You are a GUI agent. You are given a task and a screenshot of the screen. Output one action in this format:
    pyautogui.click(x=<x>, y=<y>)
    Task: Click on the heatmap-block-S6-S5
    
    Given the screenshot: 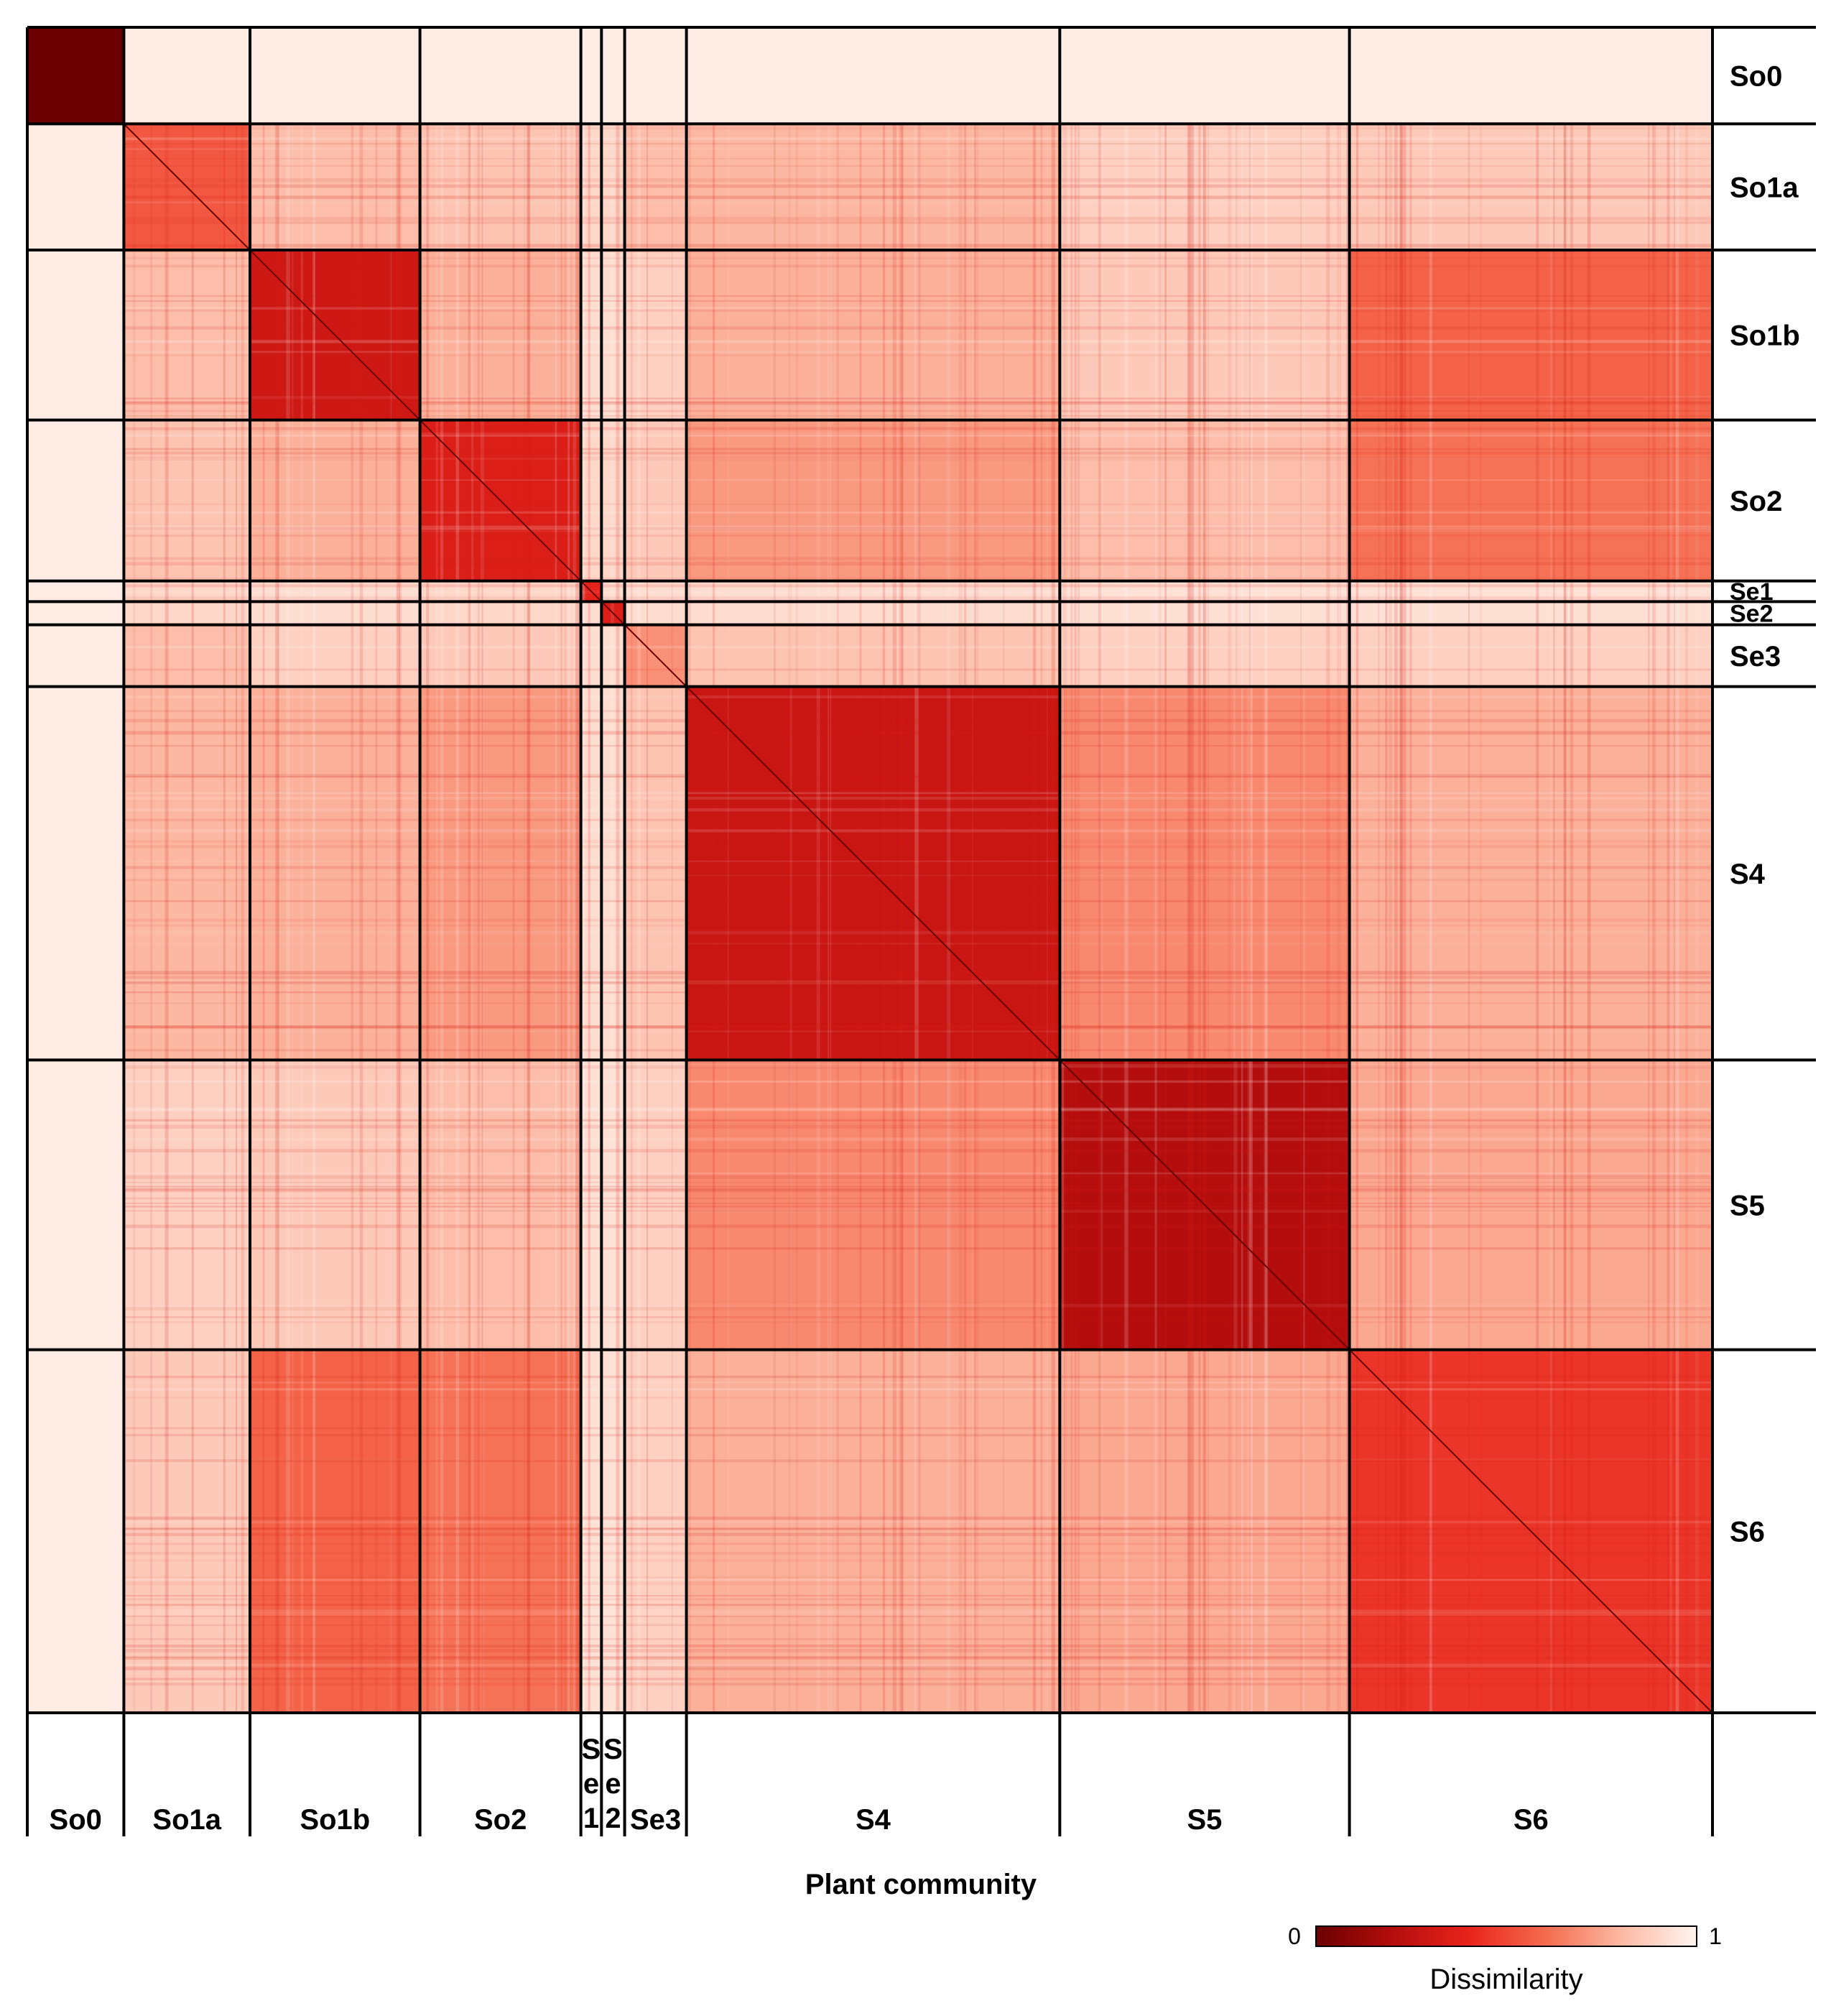 What is the action you would take?
    pyautogui.click(x=1205, y=1531)
    